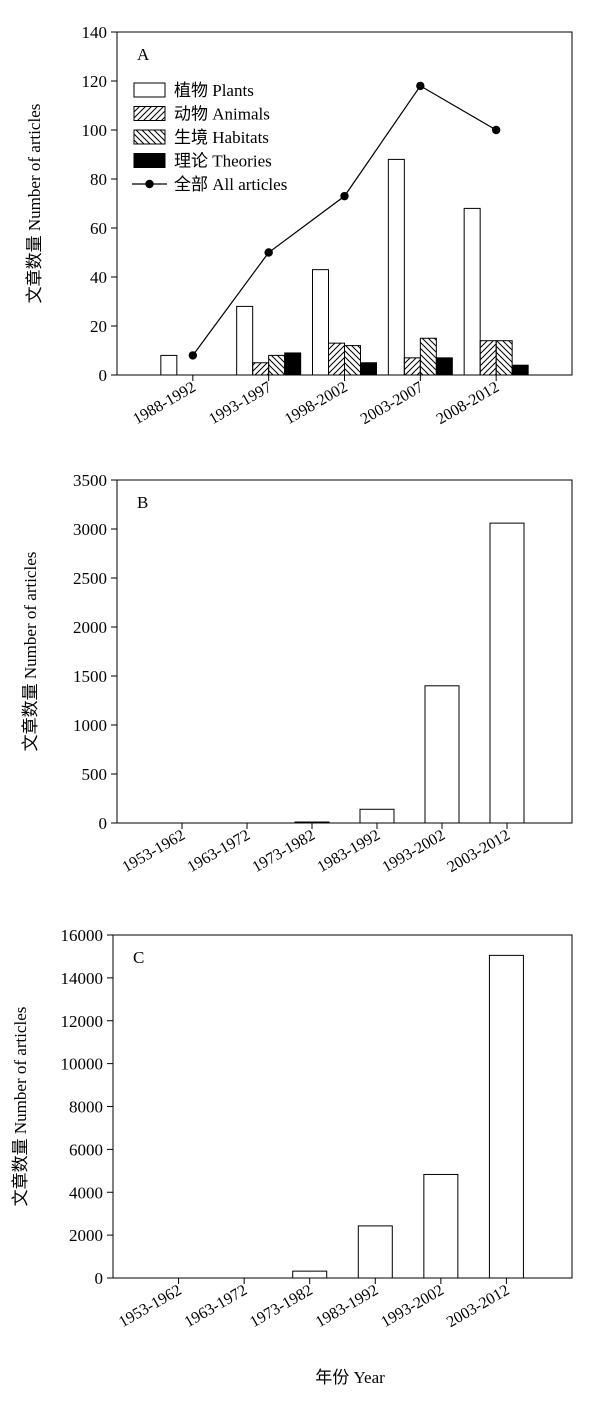 The width and height of the screenshot is (600, 1411). I want to click on y-tick-label: 4000, so click(86, 1192).